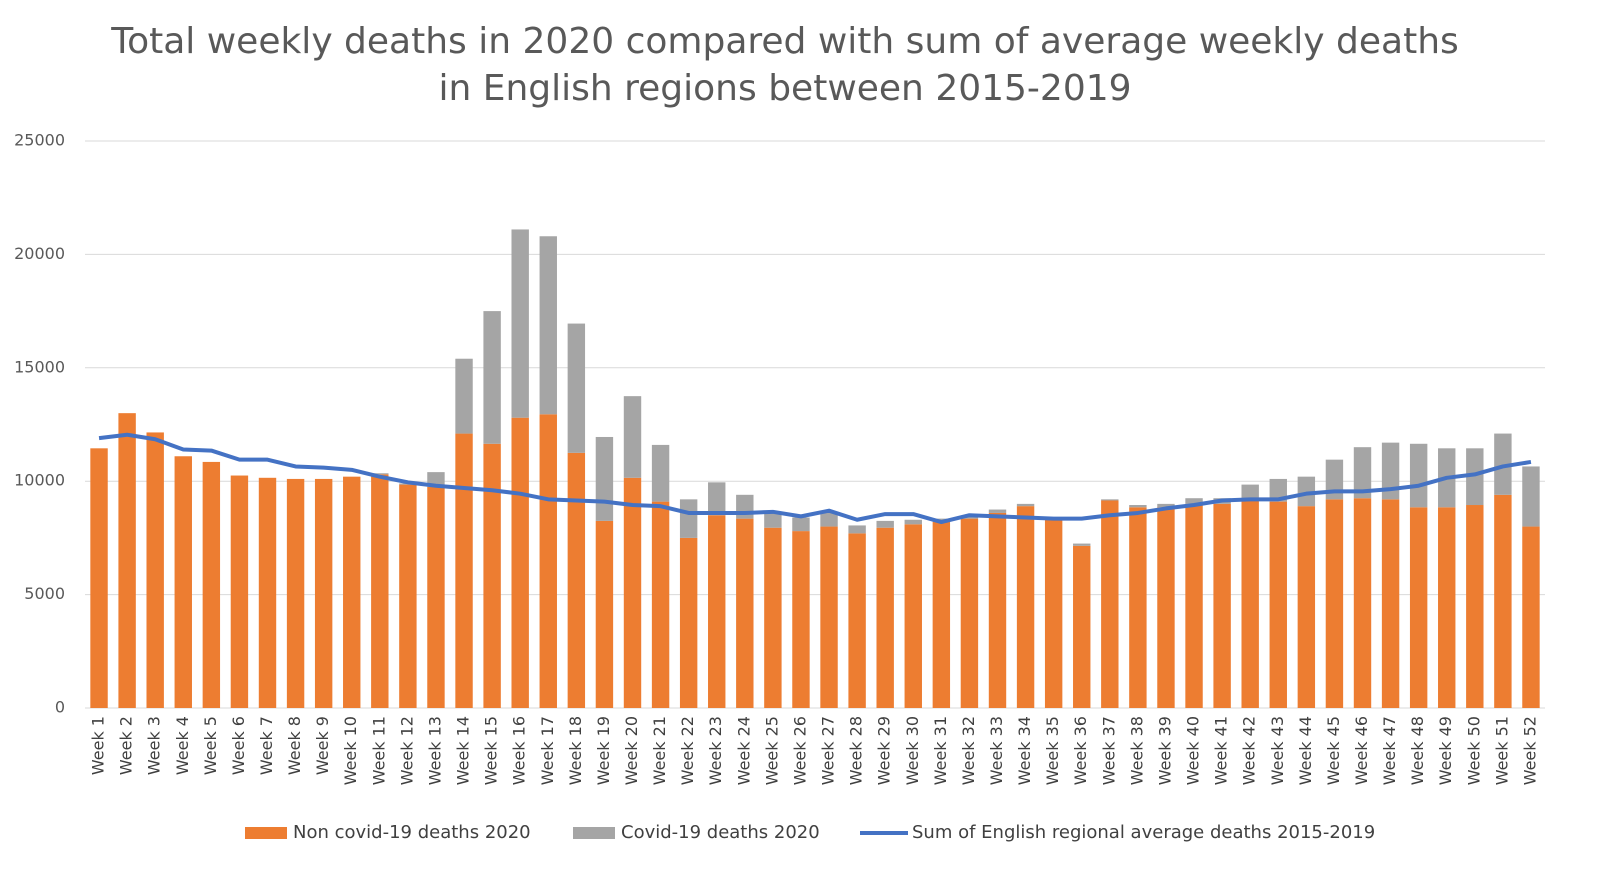 The height and width of the screenshot is (886, 1602). Describe the element at coordinates (1445, 750) in the screenshot. I see `x-tick-label: Week 49` at that location.